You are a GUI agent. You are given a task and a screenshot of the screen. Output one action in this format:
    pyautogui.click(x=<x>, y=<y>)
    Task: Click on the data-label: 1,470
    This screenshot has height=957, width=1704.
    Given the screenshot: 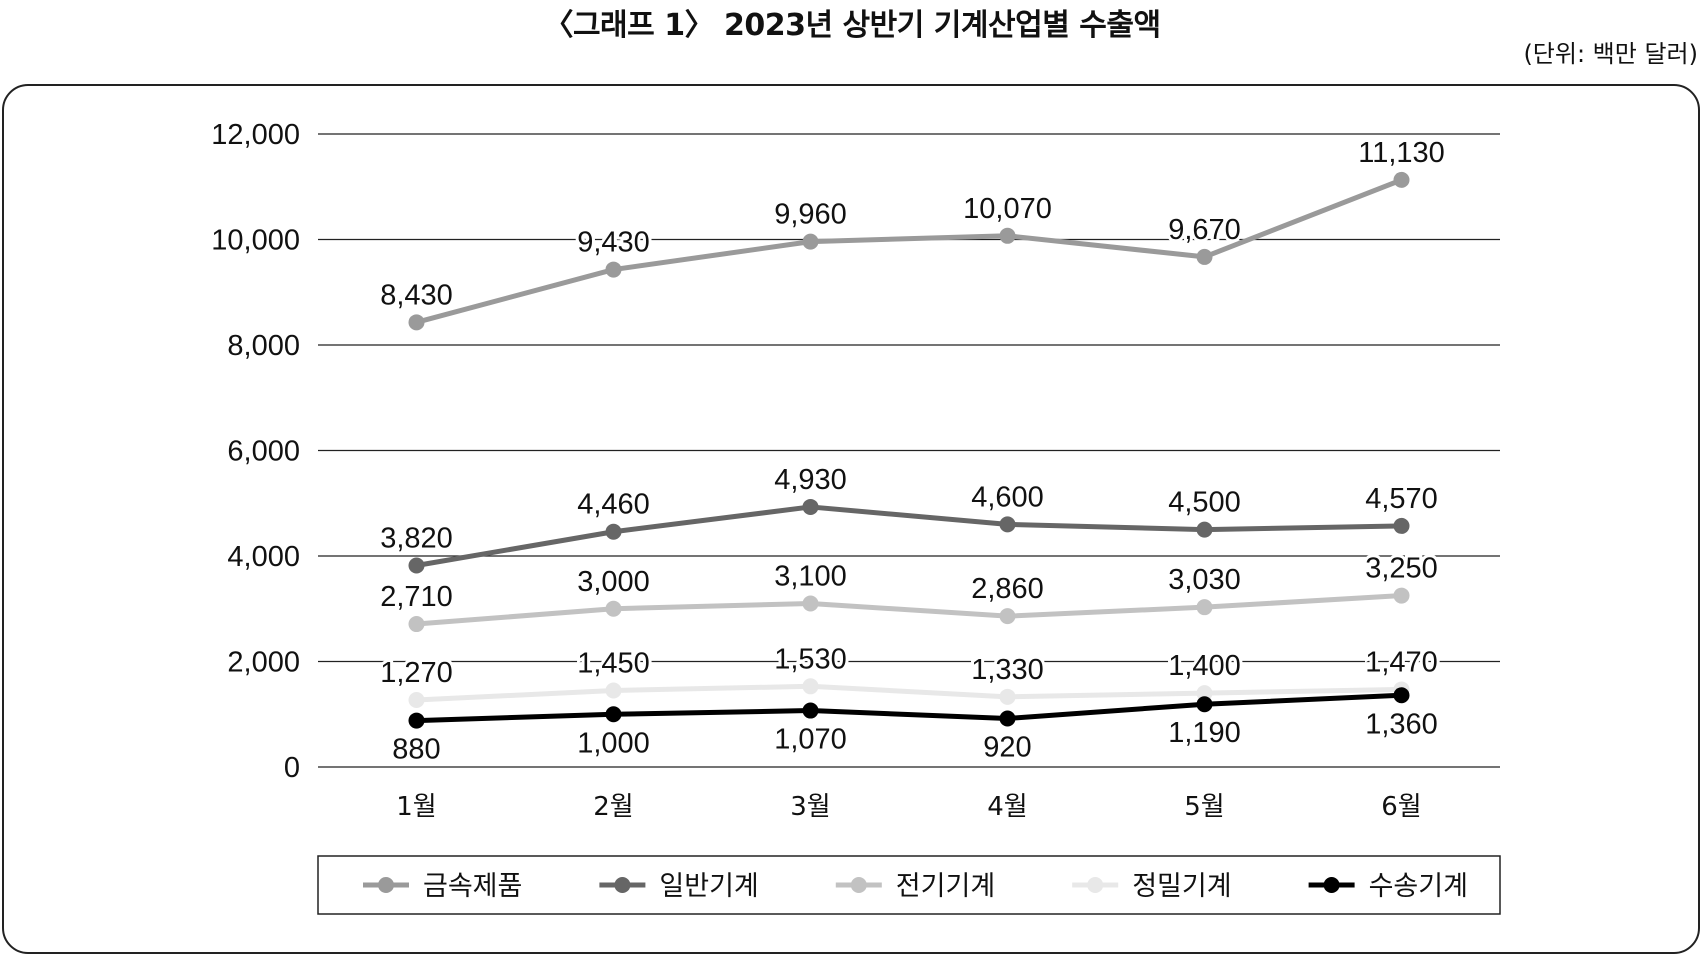 What is the action you would take?
    pyautogui.click(x=1401, y=662)
    